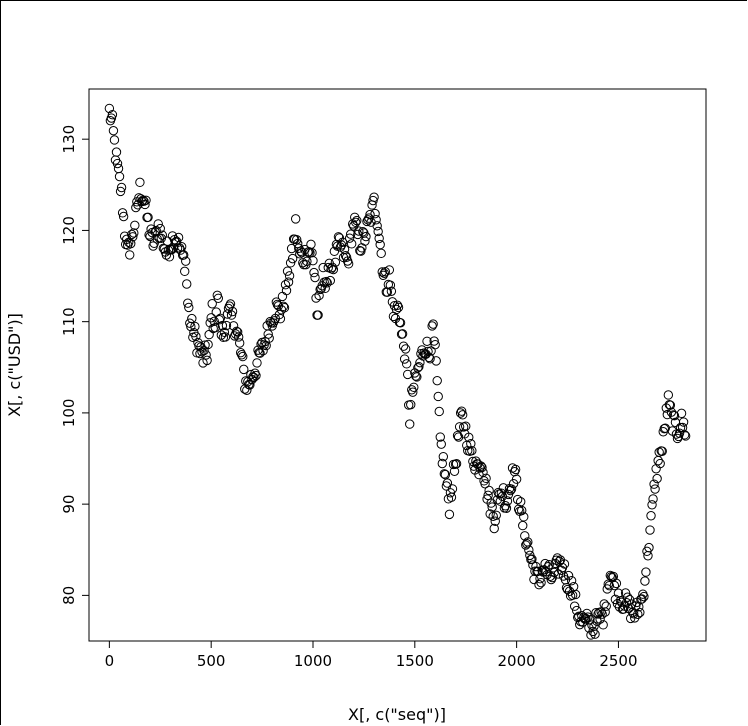 The image size is (748, 726). I want to click on x-tick-label: 0, so click(110, 661).